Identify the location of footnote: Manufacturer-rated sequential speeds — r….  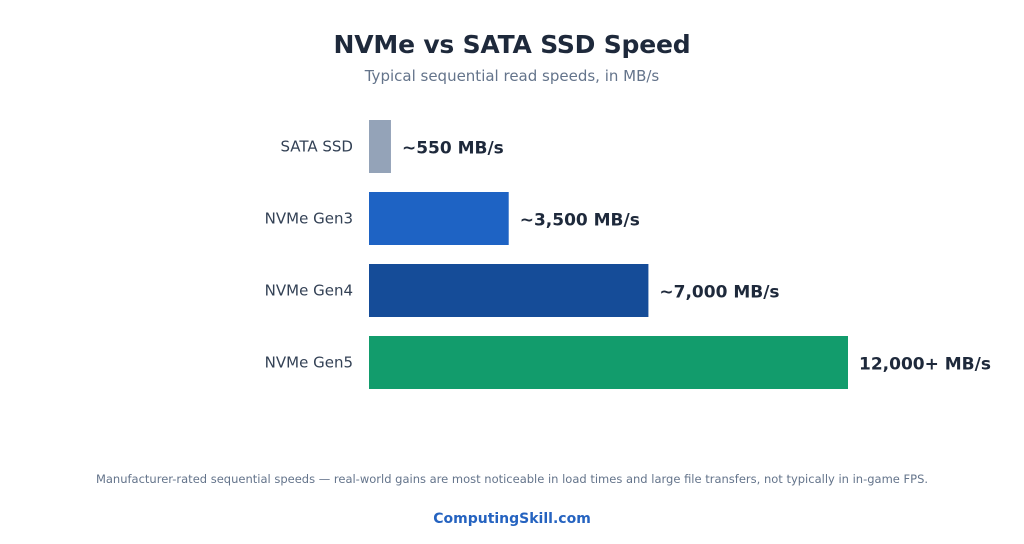
(512, 479).